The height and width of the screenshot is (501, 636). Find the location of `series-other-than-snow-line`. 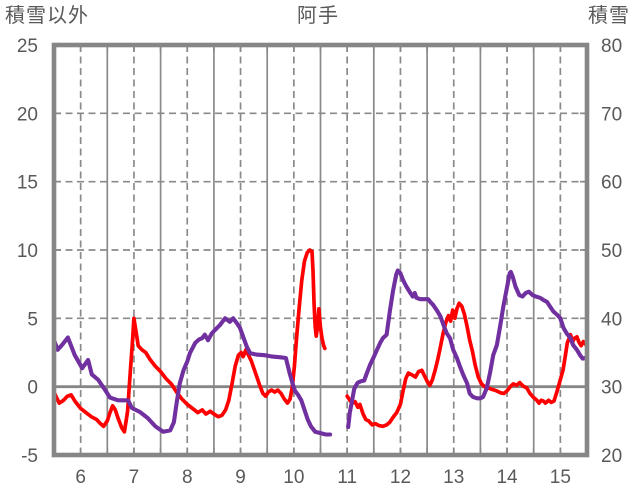

series-other-than-snow-line is located at coordinates (466, 365).